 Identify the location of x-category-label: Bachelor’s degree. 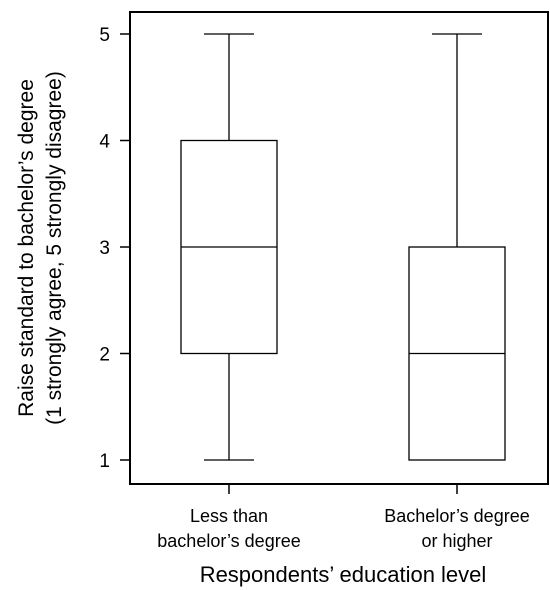
(456, 516).